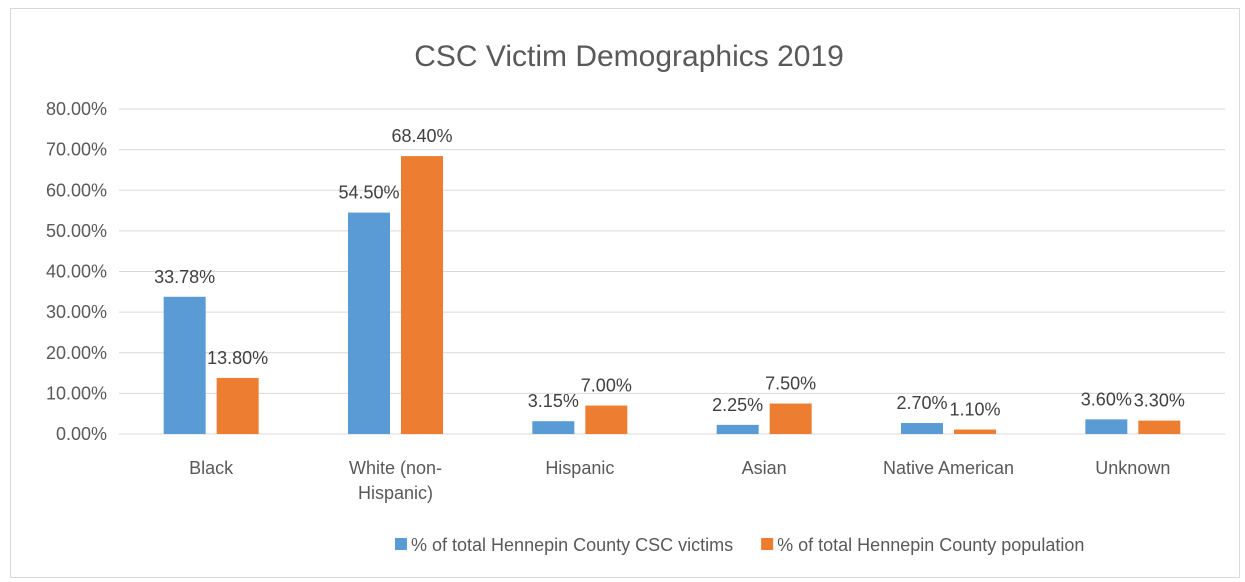 The height and width of the screenshot is (582, 1245). Describe the element at coordinates (1159, 401) in the screenshot. I see `data-label: 3.30%` at that location.